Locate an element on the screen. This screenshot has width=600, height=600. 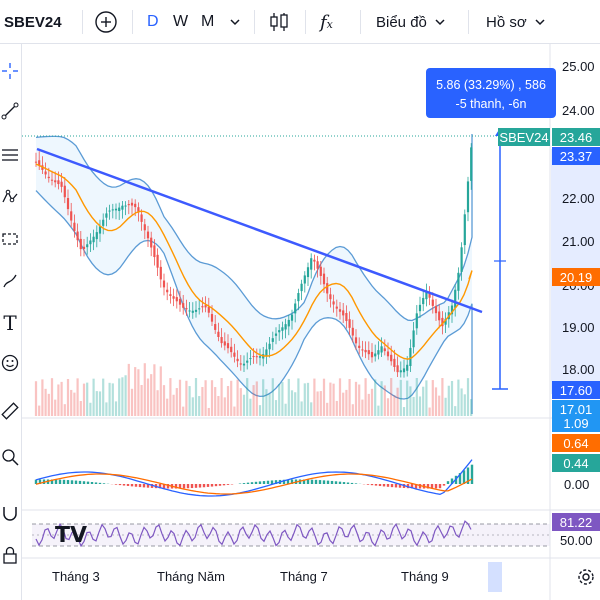
emoji-tool is located at coordinates (10, 363).